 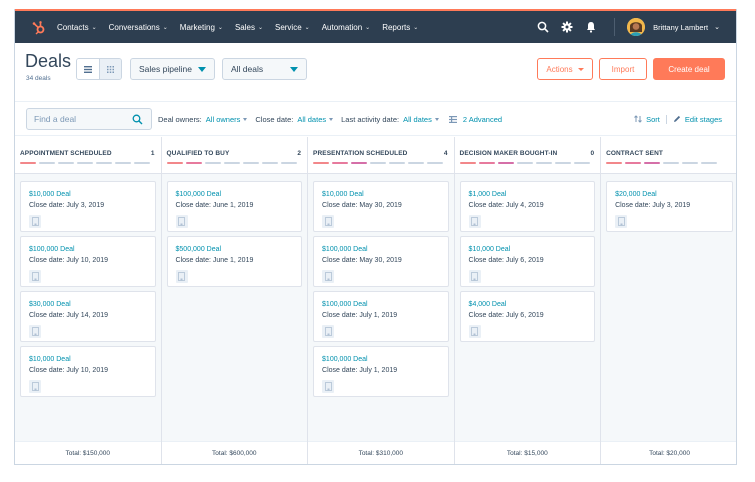 What do you see at coordinates (668, 452) in the screenshot?
I see `stage-total: Total: $20,000` at bounding box center [668, 452].